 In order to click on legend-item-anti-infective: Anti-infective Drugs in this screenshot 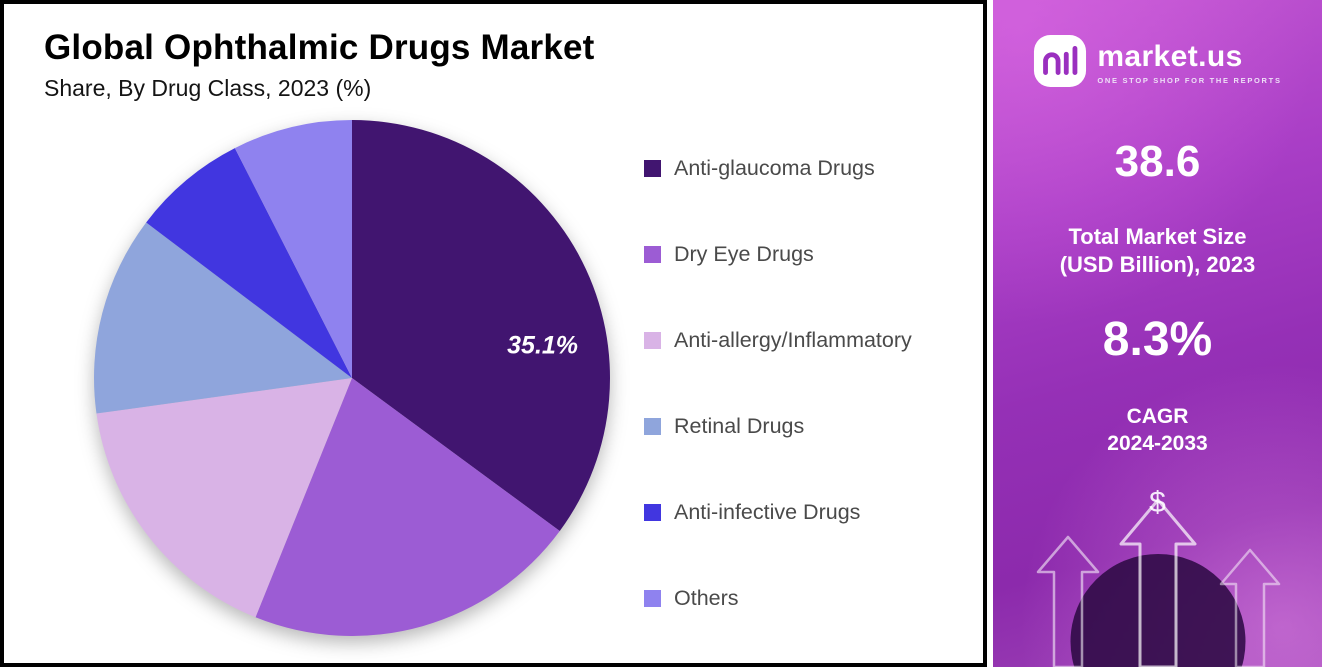, I will do `click(778, 512)`.